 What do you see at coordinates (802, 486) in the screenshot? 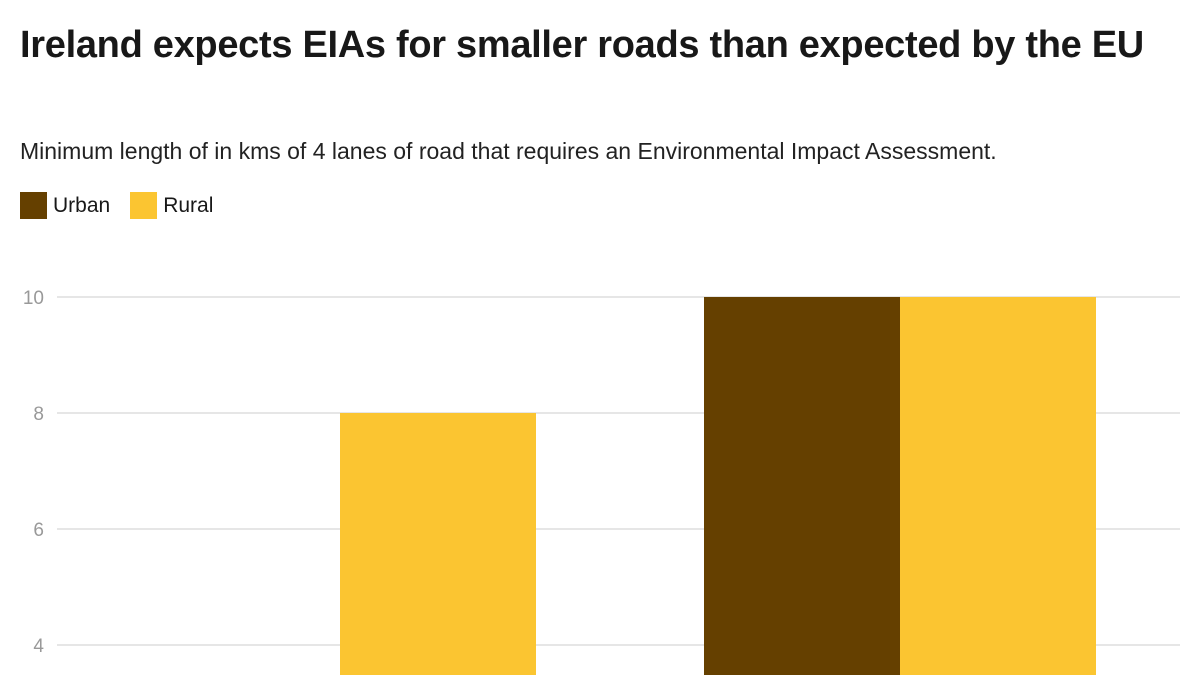
I see `bar-urban` at bounding box center [802, 486].